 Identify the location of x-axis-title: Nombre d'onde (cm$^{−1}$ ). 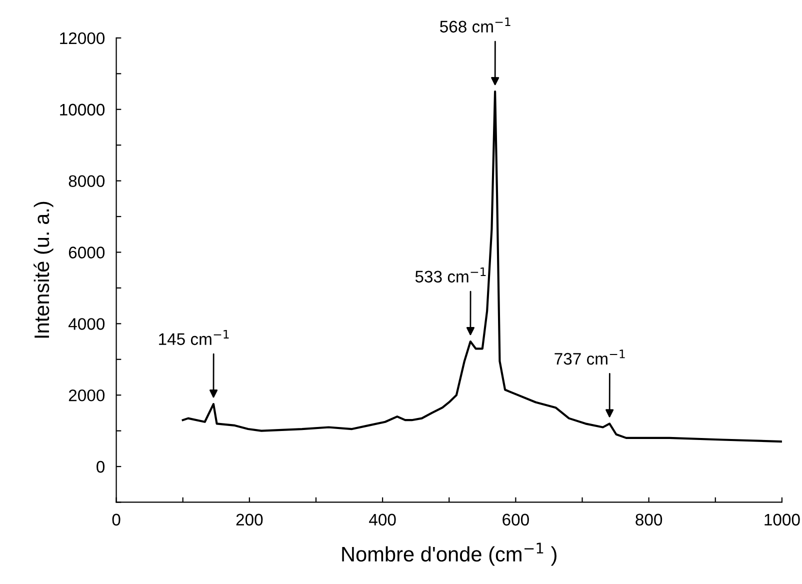
(449, 554).